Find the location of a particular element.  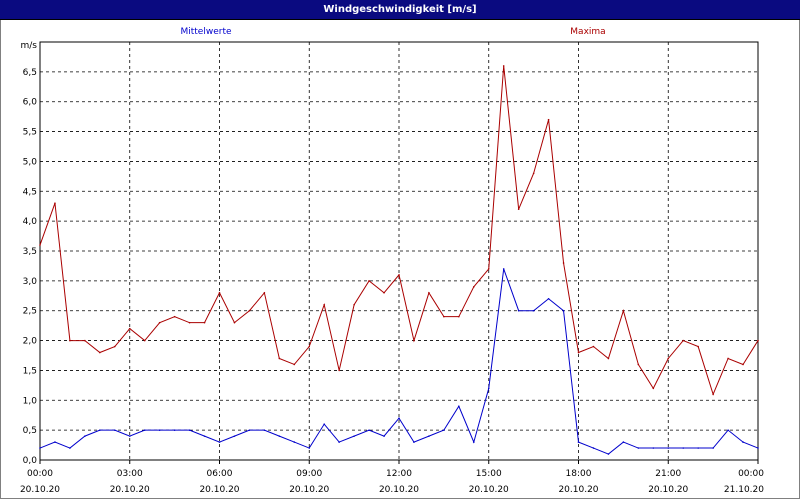

chart-title: Windgeschwindigkeit [m/s] is located at coordinates (400, 9).